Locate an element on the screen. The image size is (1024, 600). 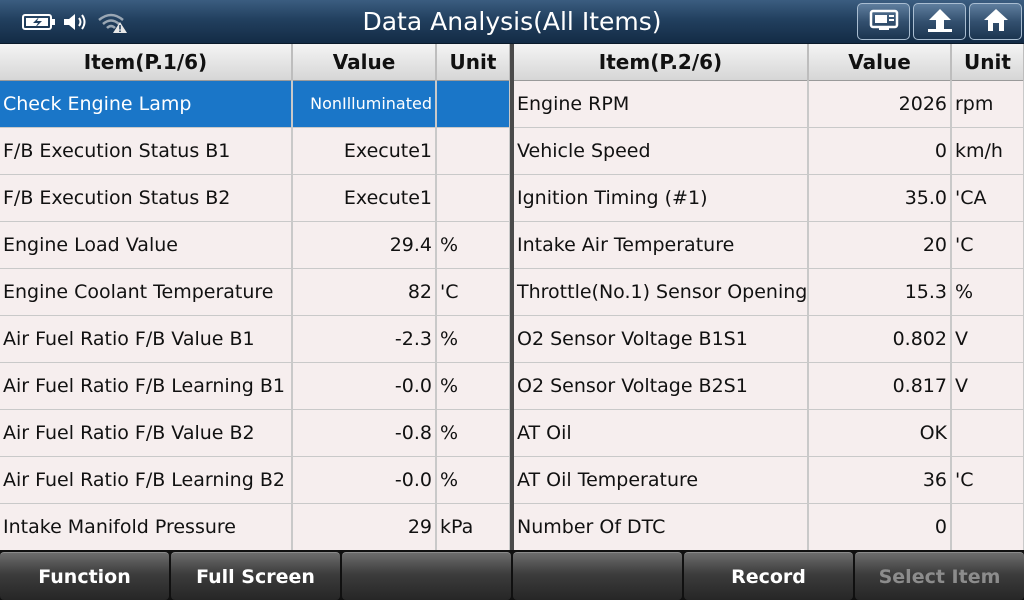
value-cell: 0.802 is located at coordinates (880, 339).